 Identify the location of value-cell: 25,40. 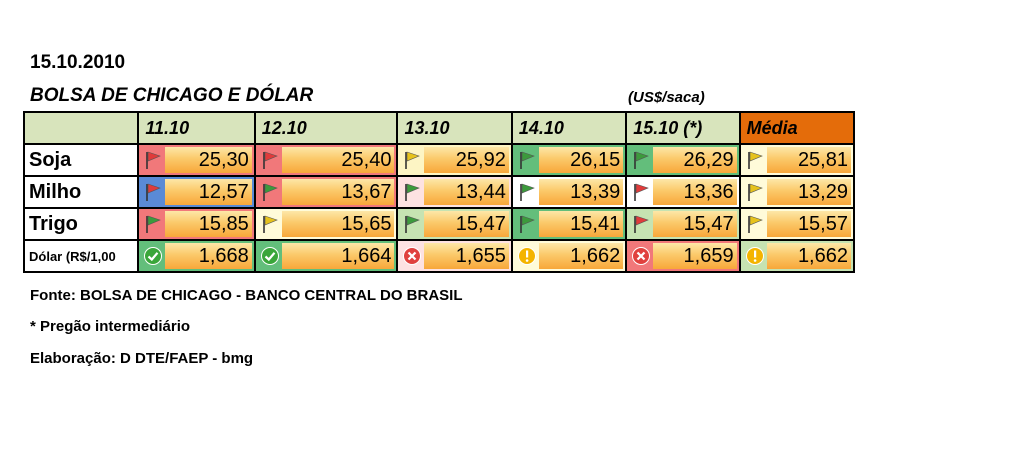
(326, 160).